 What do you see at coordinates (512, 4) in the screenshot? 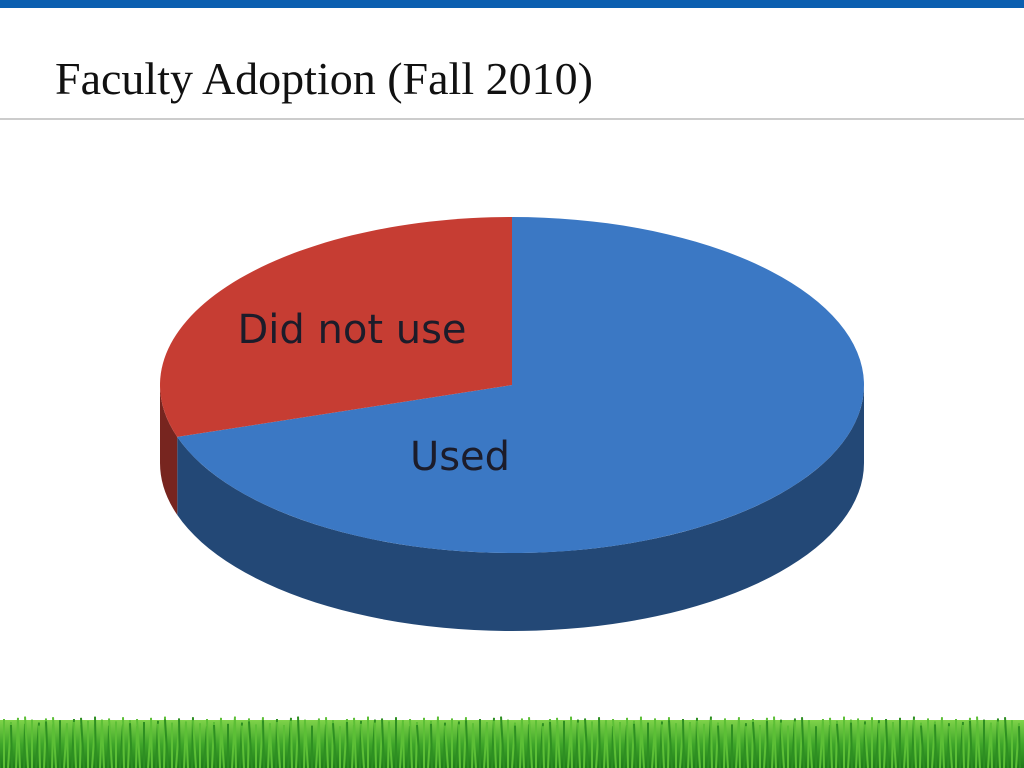
I see `top-bar` at bounding box center [512, 4].